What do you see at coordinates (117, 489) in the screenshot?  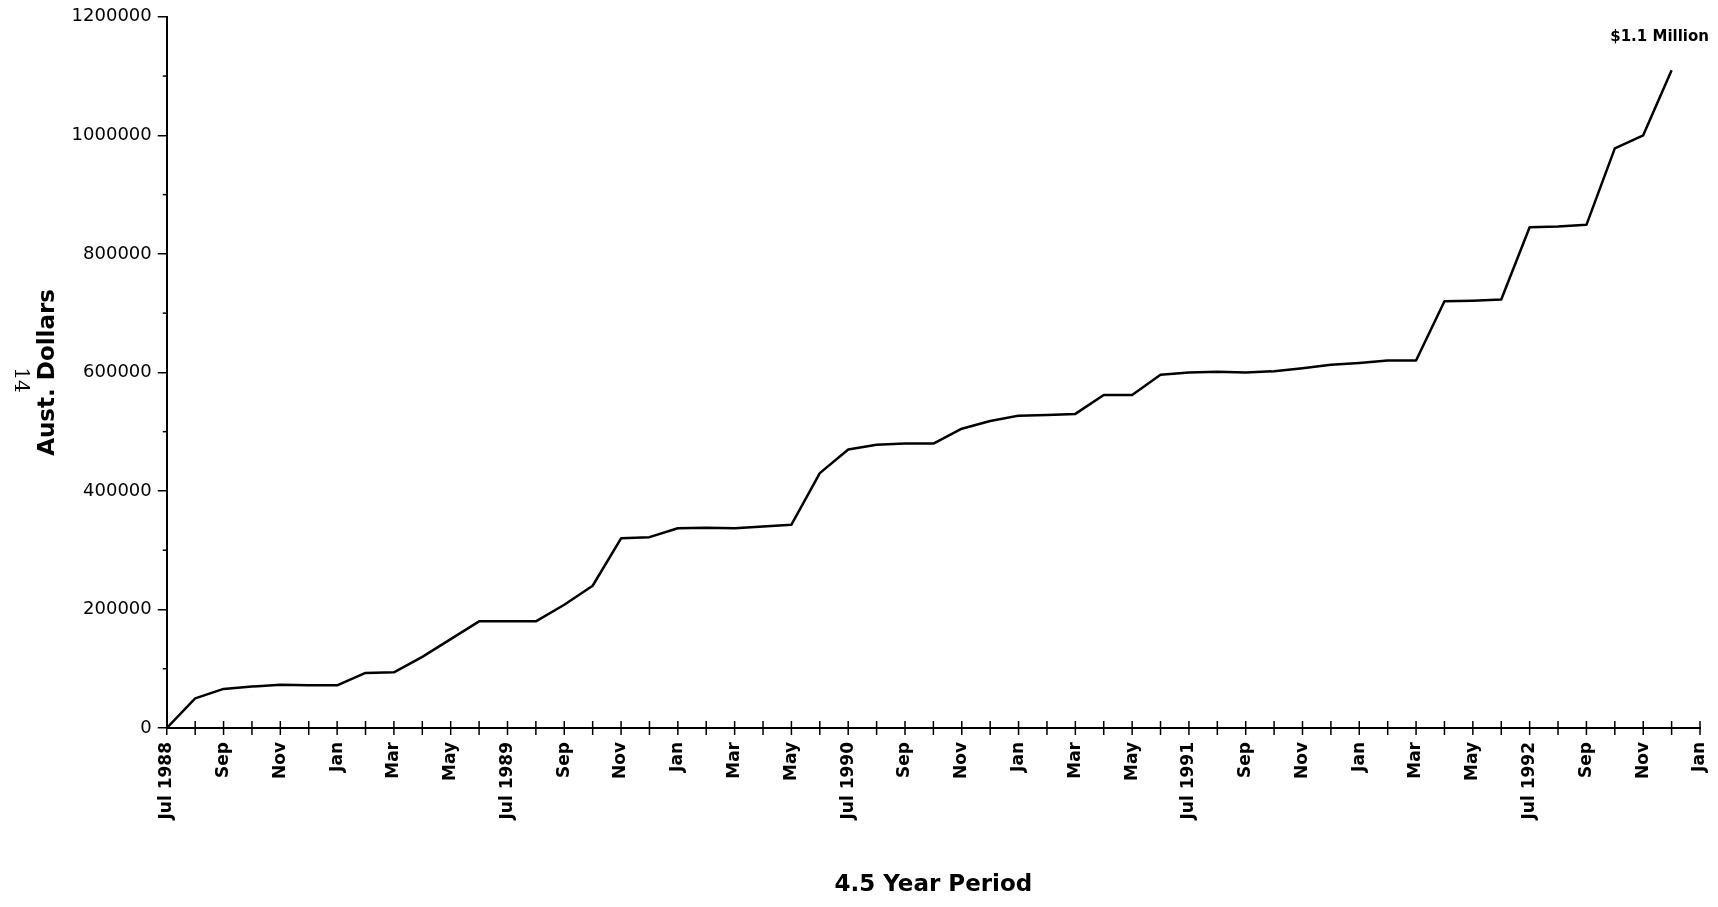 I see `y-tick-label: 400000` at bounding box center [117, 489].